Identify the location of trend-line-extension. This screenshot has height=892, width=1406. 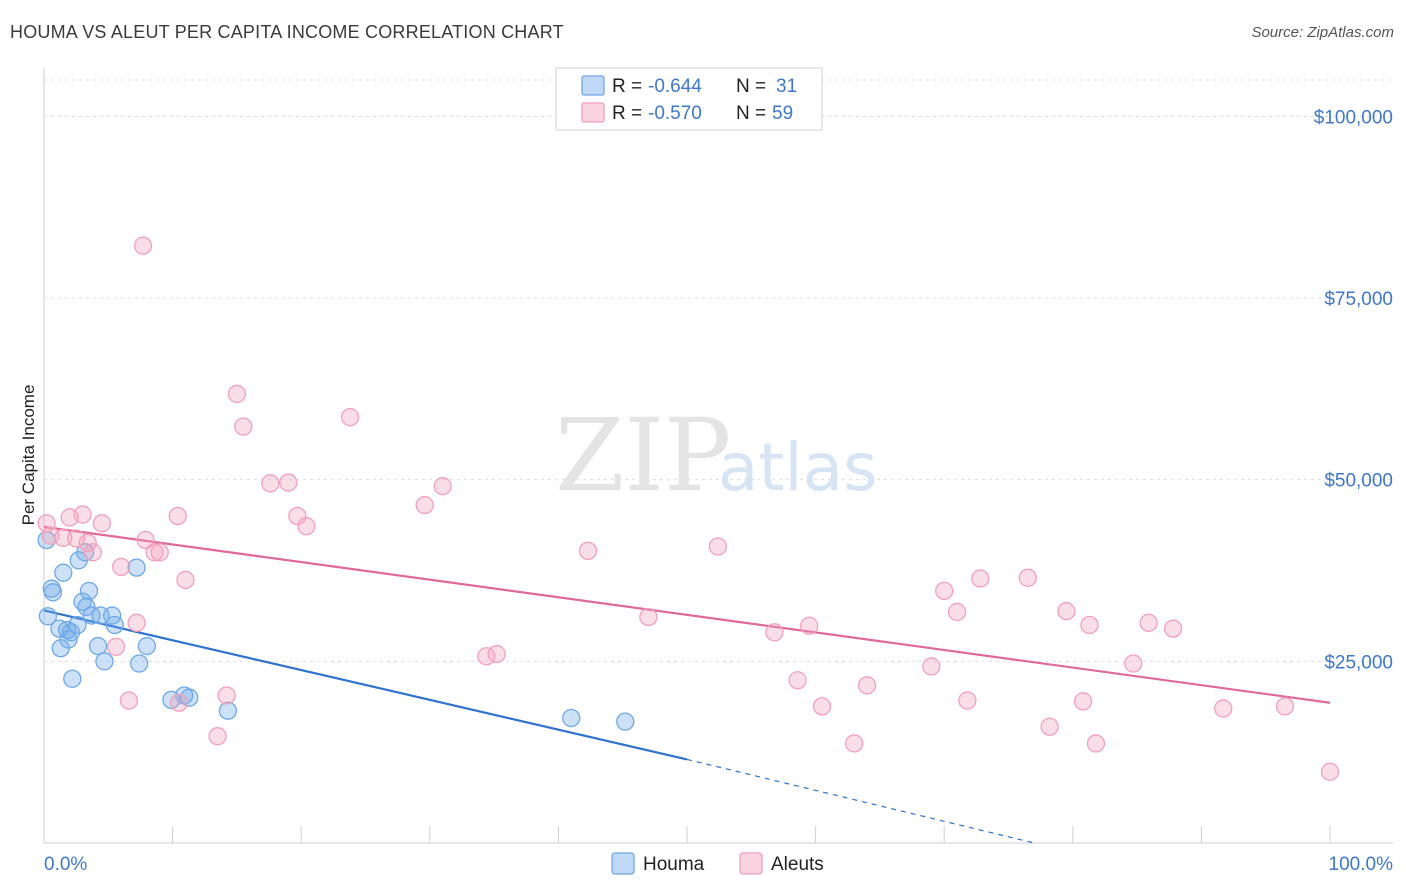
(860, 801).